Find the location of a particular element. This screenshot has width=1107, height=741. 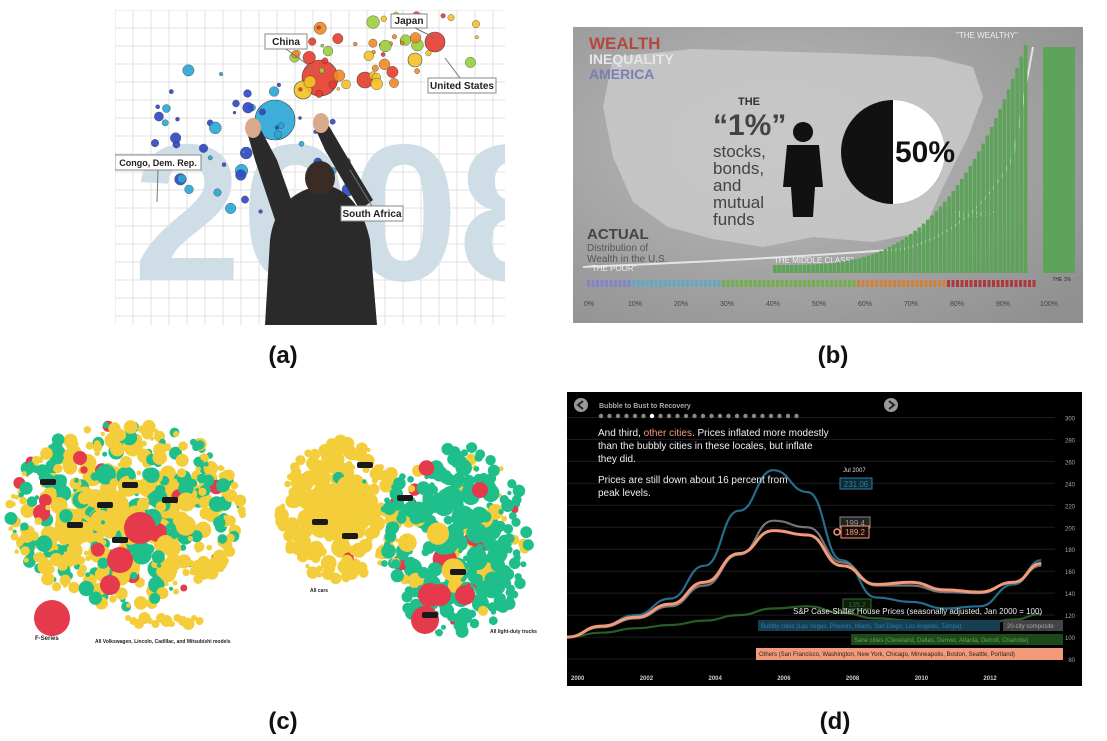

next-arrow-icon is located at coordinates (891, 405).